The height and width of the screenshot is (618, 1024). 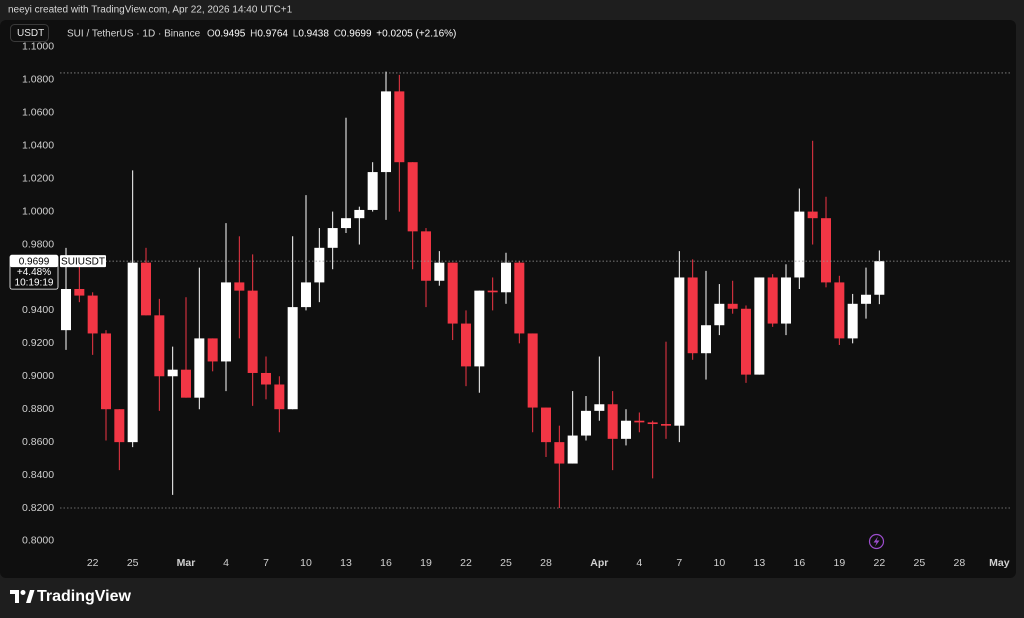 I want to click on currency-button, so click(x=29, y=33).